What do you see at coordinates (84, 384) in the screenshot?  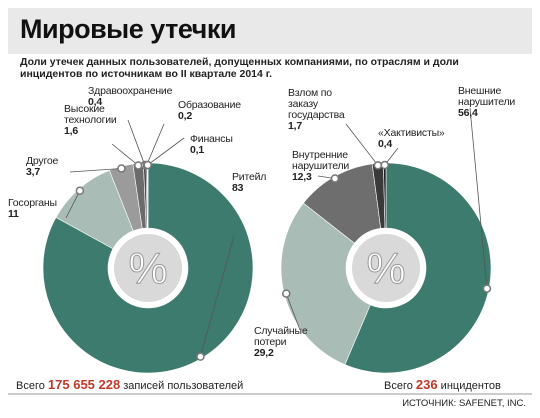 I see `total-value: 175 655 228` at bounding box center [84, 384].